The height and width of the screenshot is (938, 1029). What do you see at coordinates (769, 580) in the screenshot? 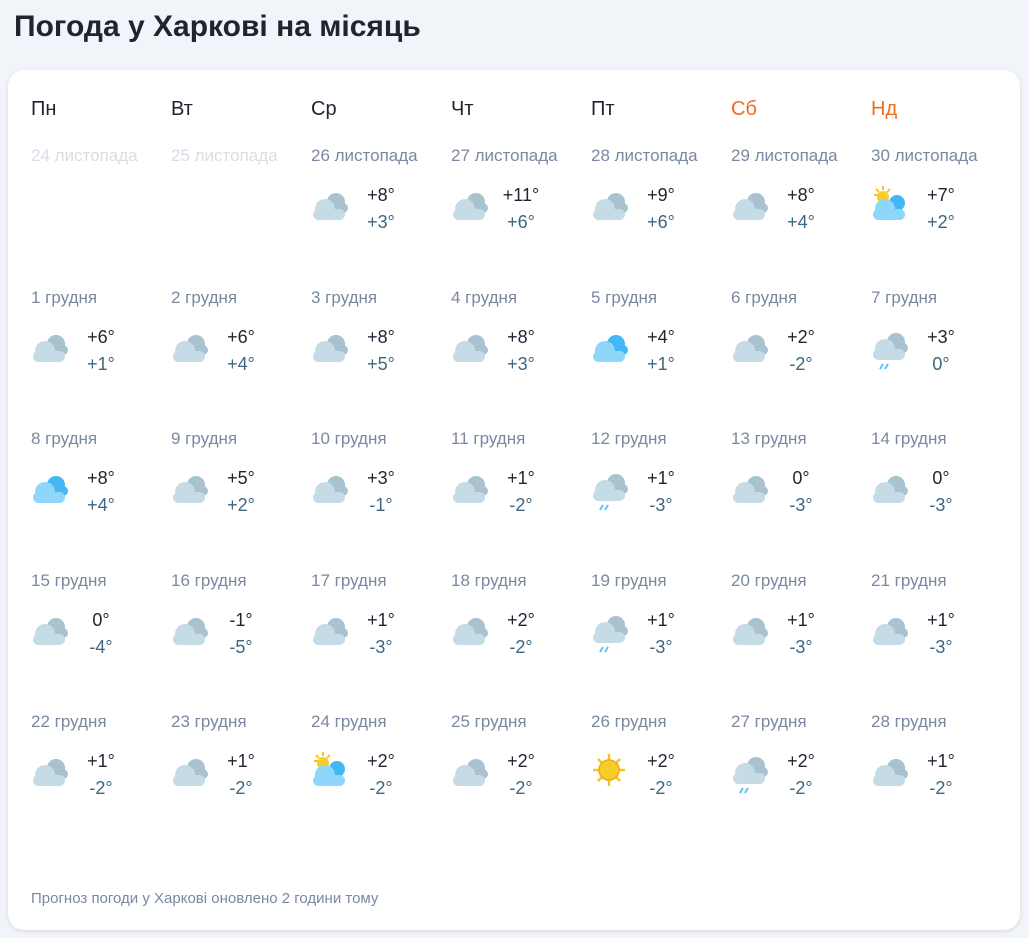
I see `day-date: 20 грудня` at bounding box center [769, 580].